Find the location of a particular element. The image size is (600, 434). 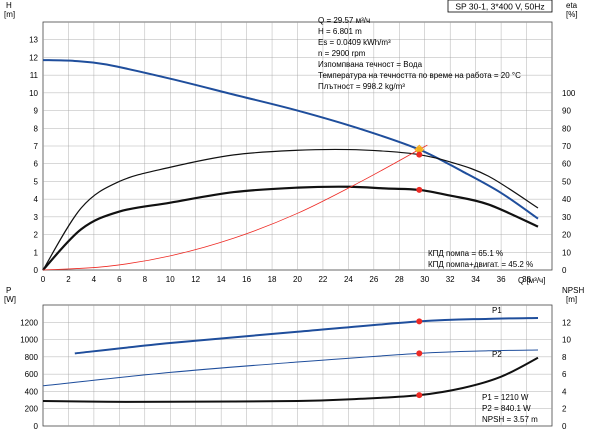

y-left-tick-label: 12 is located at coordinates (33, 57).